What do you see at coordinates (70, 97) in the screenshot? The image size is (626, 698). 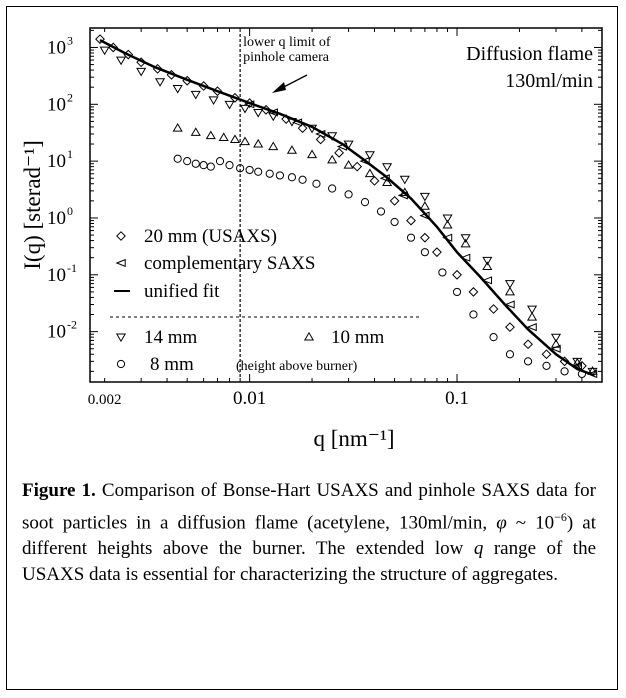 I see `y-tick-exponent: 2` at bounding box center [70, 97].